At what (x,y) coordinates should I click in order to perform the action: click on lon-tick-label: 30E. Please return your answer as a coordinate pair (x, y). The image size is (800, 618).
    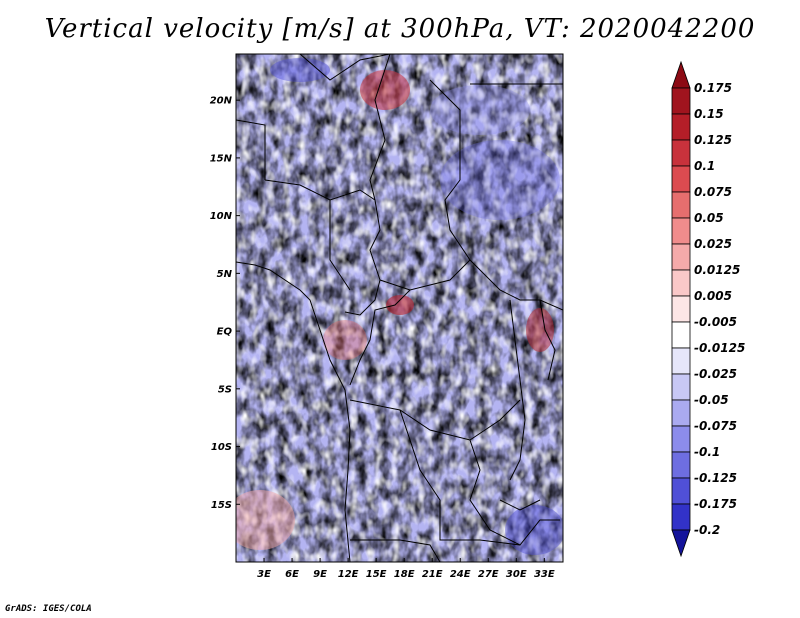
    Looking at the image, I should click on (516, 574).